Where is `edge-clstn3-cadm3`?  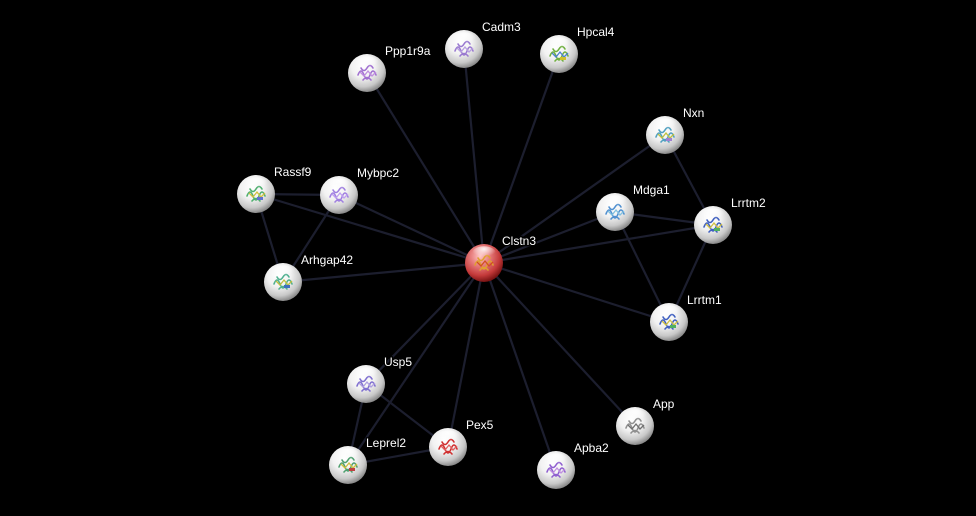 edge-clstn3-cadm3 is located at coordinates (474, 156).